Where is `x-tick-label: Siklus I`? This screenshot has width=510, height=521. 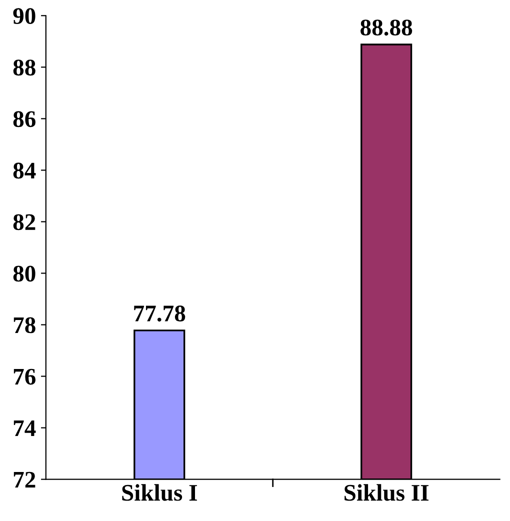
x-tick-label: Siklus I is located at coordinates (159, 492).